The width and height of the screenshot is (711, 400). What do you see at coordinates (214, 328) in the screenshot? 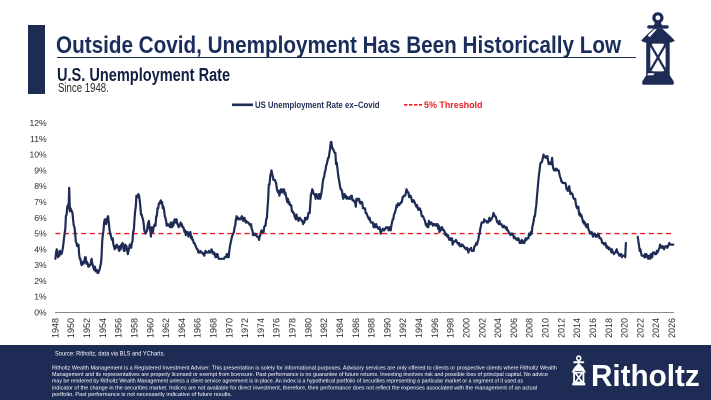
I see `svg-text: 1968` at bounding box center [214, 328].